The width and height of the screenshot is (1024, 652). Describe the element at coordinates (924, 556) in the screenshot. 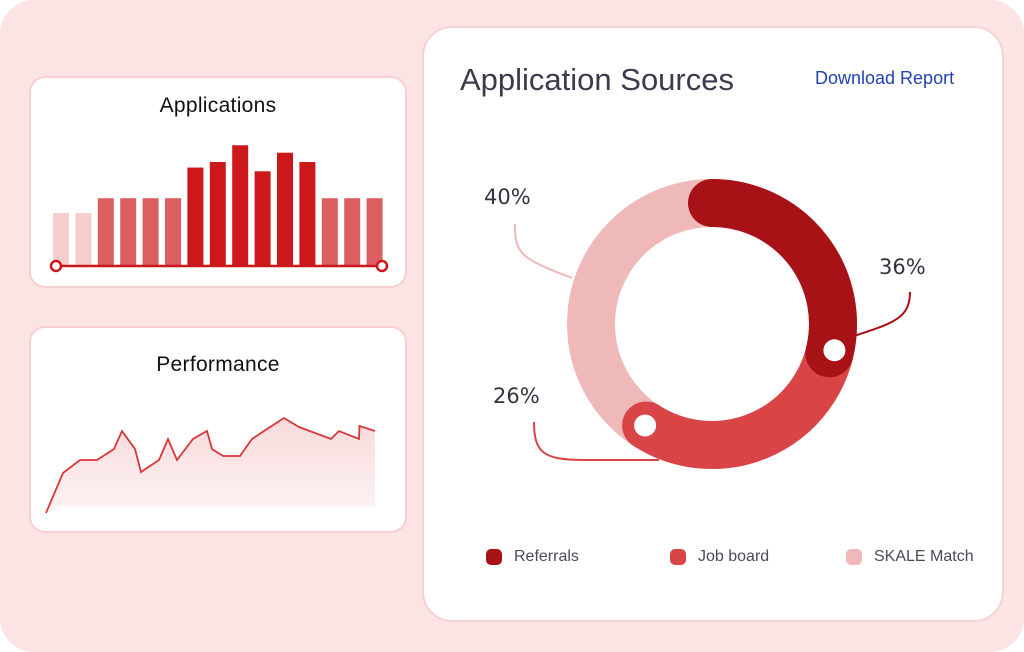

I see `legend-label: SKALE Match` at that location.